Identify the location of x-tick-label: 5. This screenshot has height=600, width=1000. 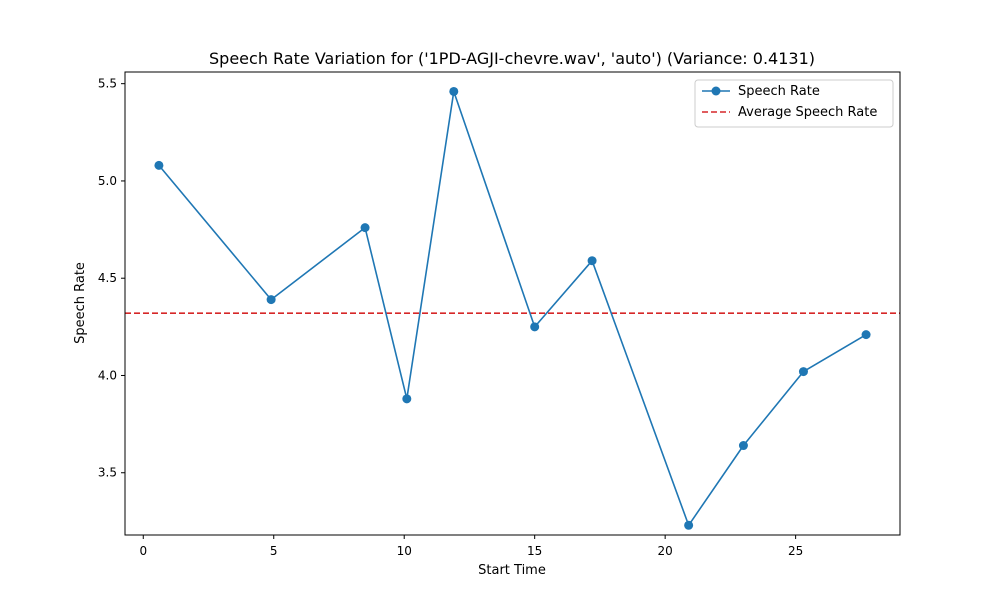
(274, 551).